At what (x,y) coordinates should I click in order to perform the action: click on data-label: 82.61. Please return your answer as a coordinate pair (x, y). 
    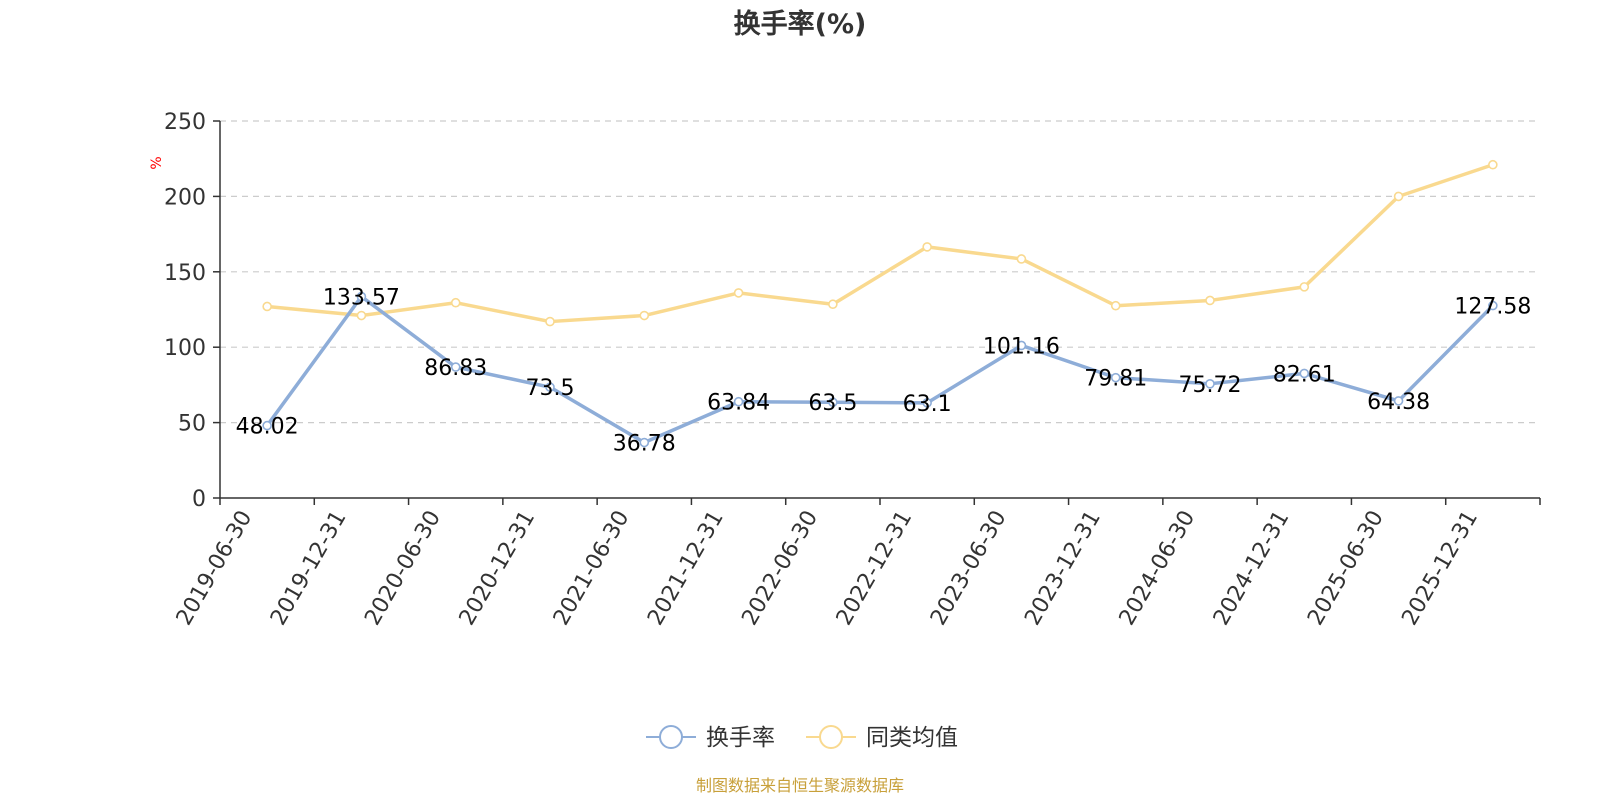
    Looking at the image, I should click on (1304, 374).